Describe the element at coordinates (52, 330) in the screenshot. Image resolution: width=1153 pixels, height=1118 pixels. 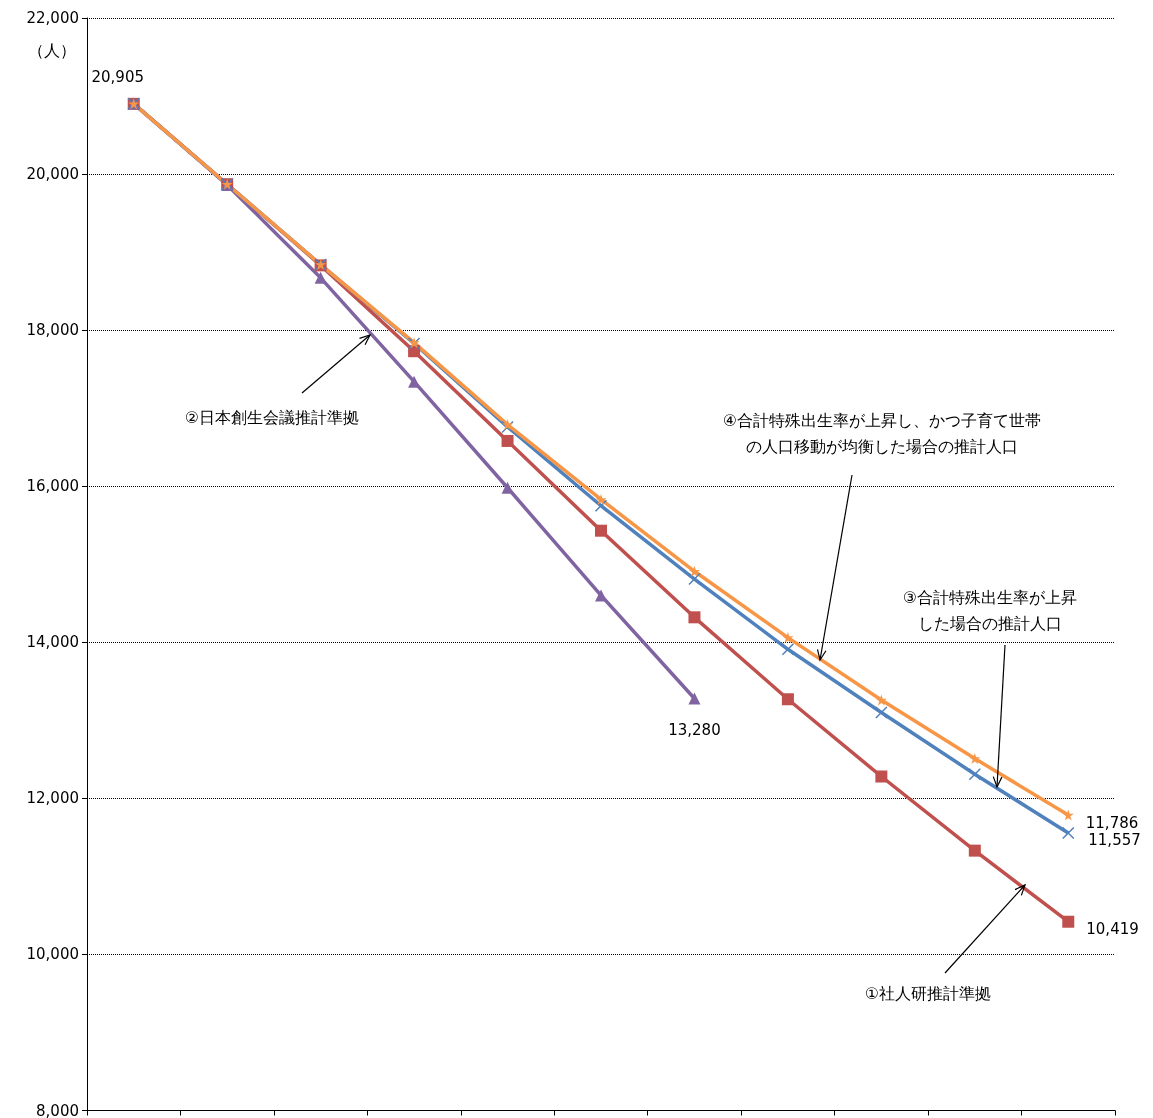
I see `y-tick-label: 18,000` at that location.